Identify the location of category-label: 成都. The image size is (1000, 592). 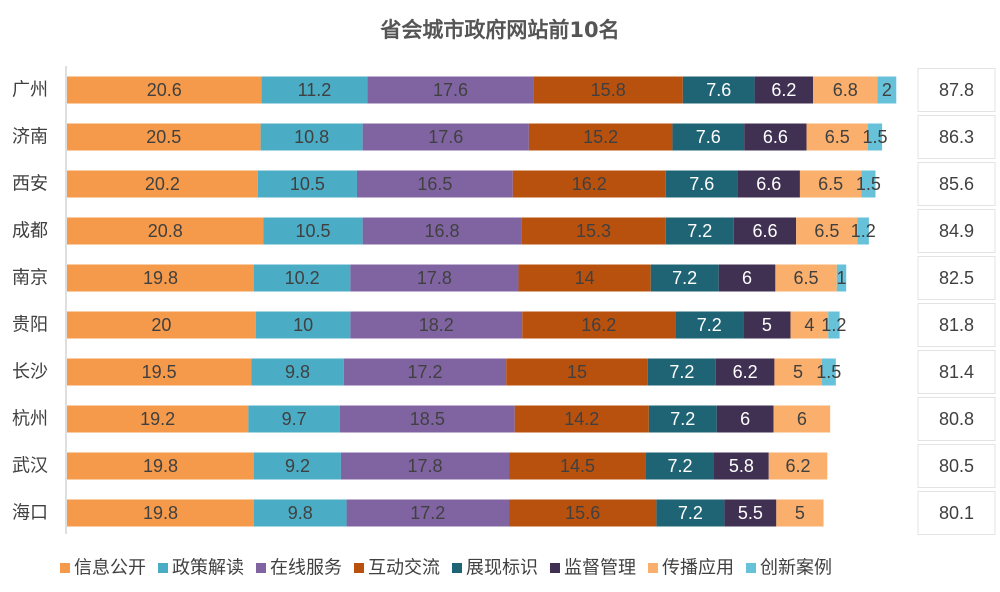
(30, 231).